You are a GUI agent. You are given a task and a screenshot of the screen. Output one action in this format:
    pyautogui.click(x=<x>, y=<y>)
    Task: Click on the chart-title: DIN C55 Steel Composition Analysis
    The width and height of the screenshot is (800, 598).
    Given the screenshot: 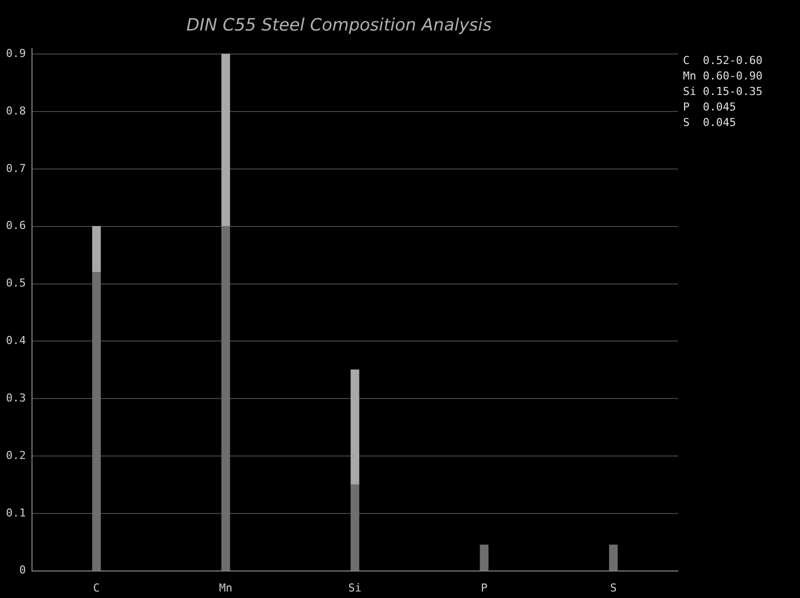 What is the action you would take?
    pyautogui.click(x=339, y=26)
    